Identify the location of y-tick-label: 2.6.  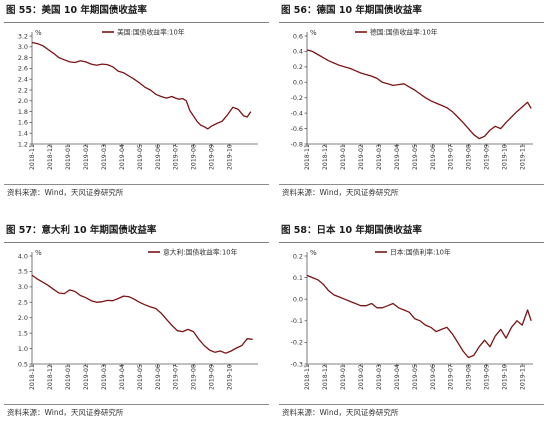
(23, 69).